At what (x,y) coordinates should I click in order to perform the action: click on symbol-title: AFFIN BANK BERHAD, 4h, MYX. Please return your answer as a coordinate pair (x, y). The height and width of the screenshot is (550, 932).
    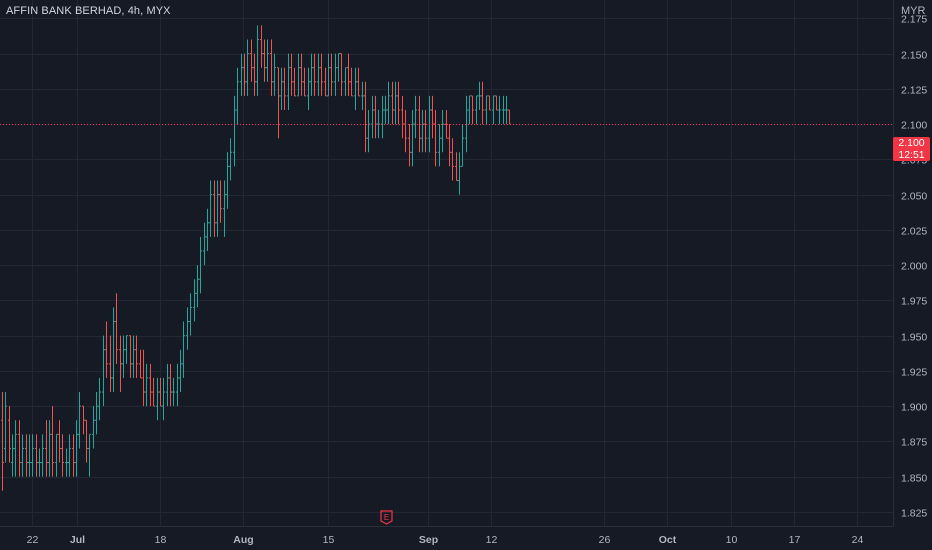
    Looking at the image, I should click on (88, 11).